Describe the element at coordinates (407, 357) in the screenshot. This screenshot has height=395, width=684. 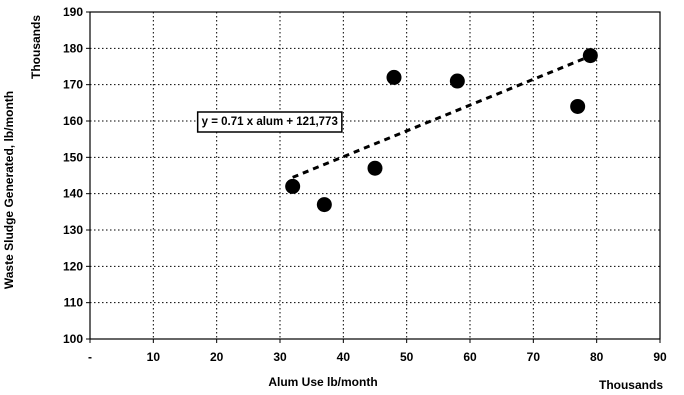
I see `x-tick-label: 50` at that location.